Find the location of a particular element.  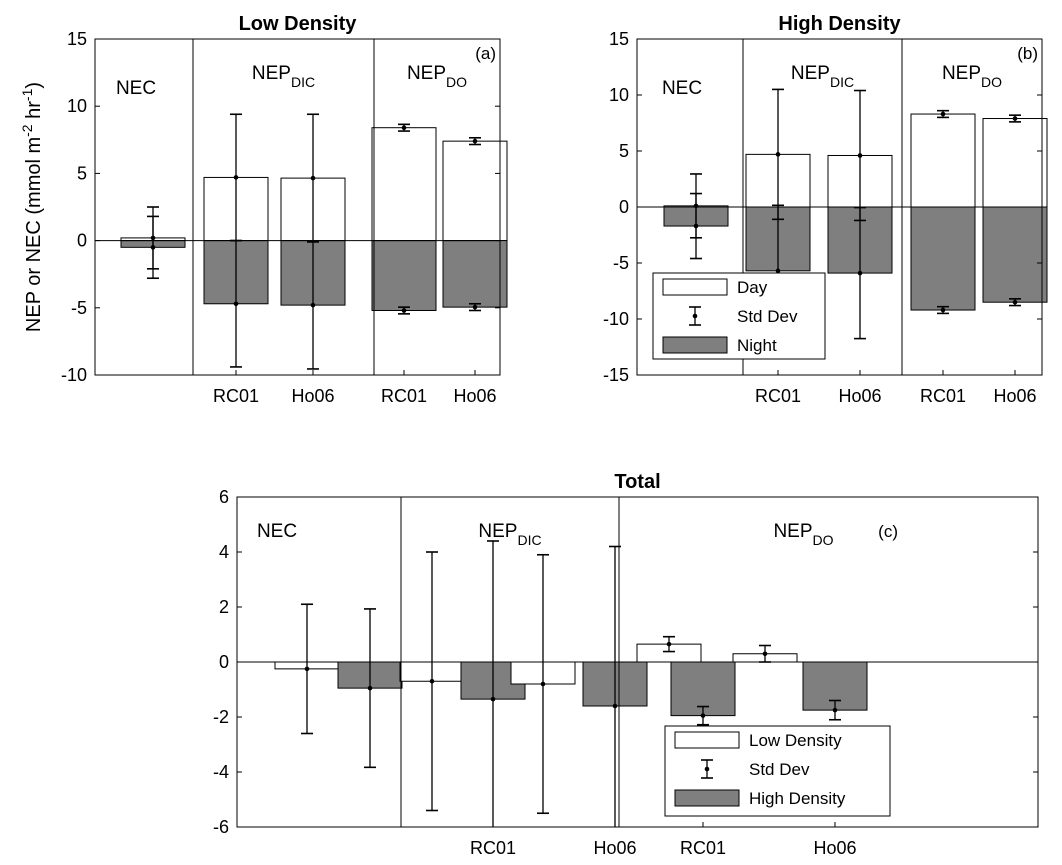

y-axis-label: NEP or NEC (mmol m-2 hr-1) is located at coordinates (32, 207).